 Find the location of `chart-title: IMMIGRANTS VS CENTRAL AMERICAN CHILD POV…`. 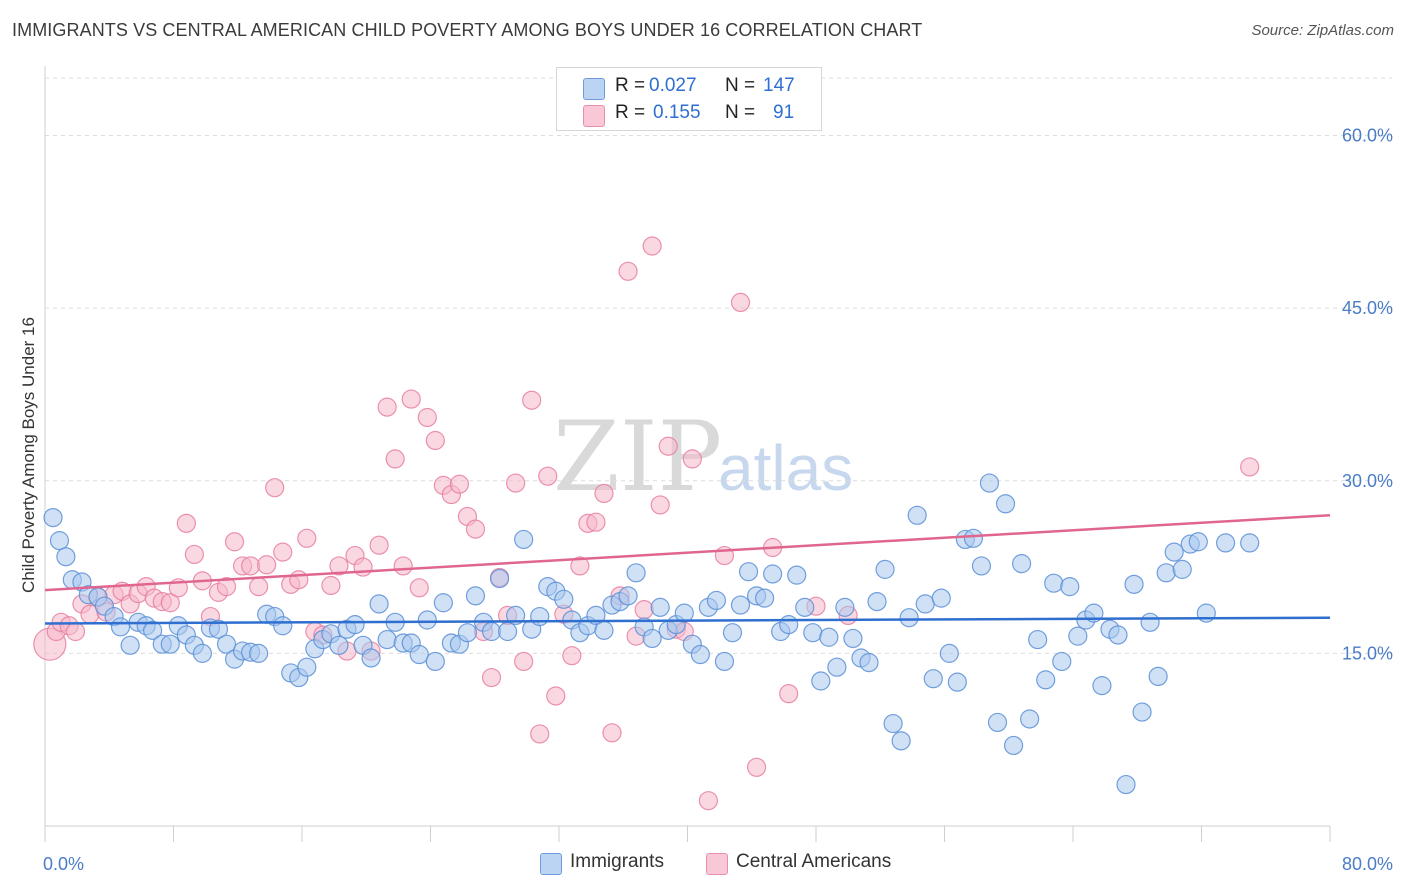

chart-title: IMMIGRANTS VS CENTRAL AMERICAN CHILD POV… is located at coordinates (467, 30).